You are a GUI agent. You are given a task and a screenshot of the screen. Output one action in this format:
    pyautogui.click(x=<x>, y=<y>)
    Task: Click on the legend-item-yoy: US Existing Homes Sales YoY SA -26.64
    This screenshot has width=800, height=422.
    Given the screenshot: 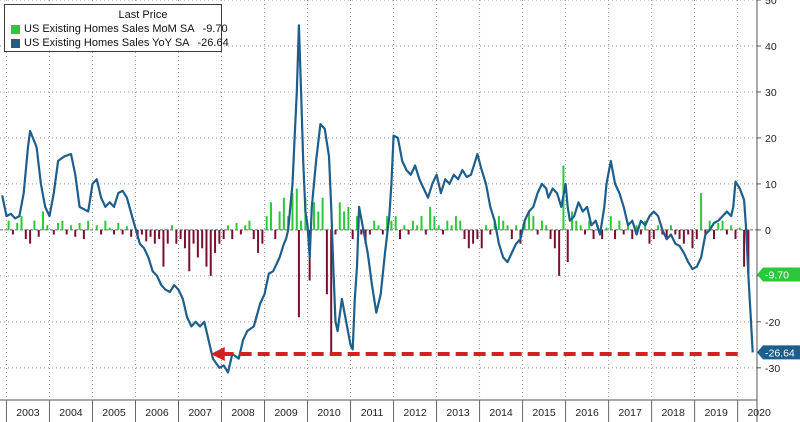 What is the action you would take?
    pyautogui.click(x=120, y=43)
    